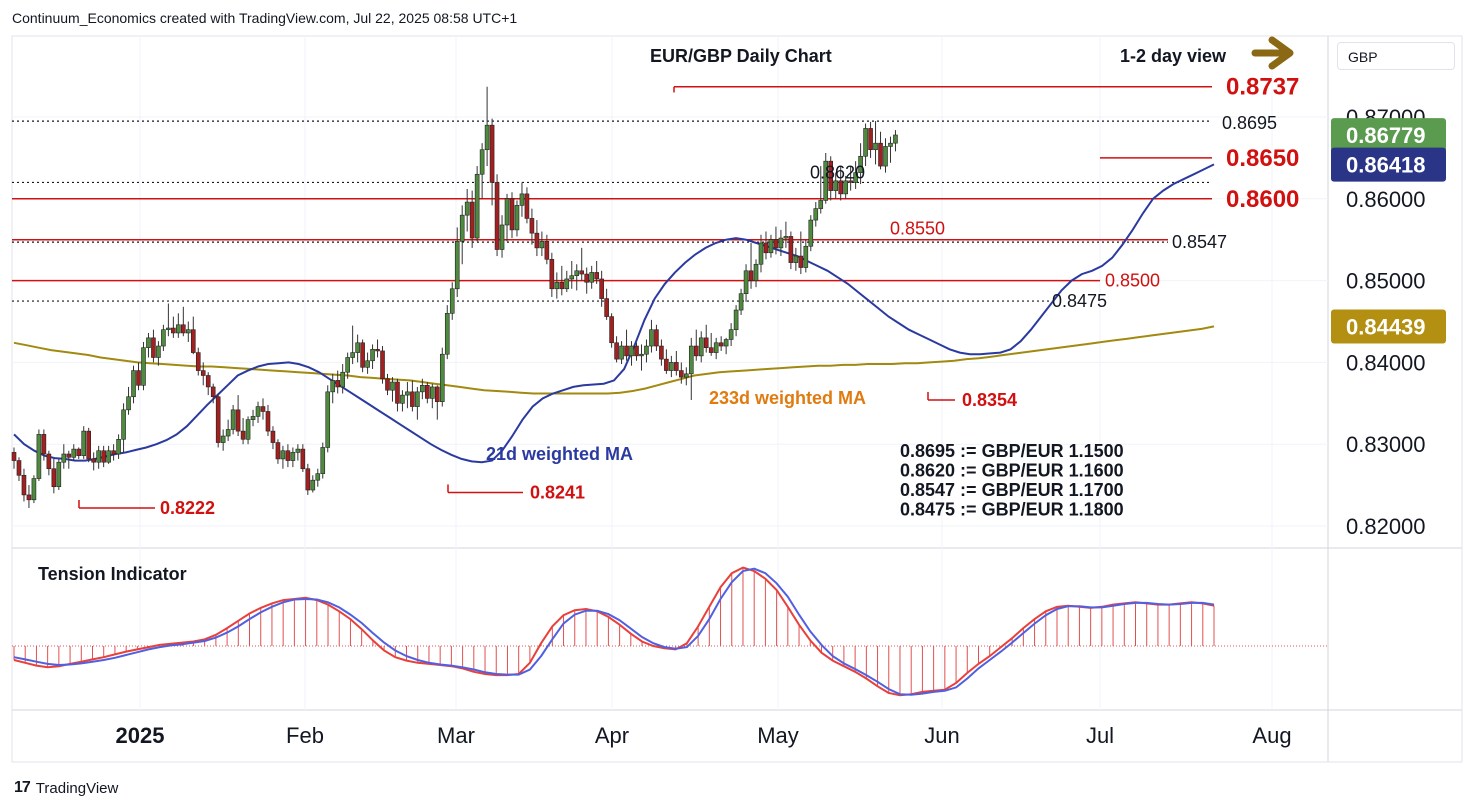  Describe the element at coordinates (1388, 135) in the screenshot. I see `price-badge` at that location.